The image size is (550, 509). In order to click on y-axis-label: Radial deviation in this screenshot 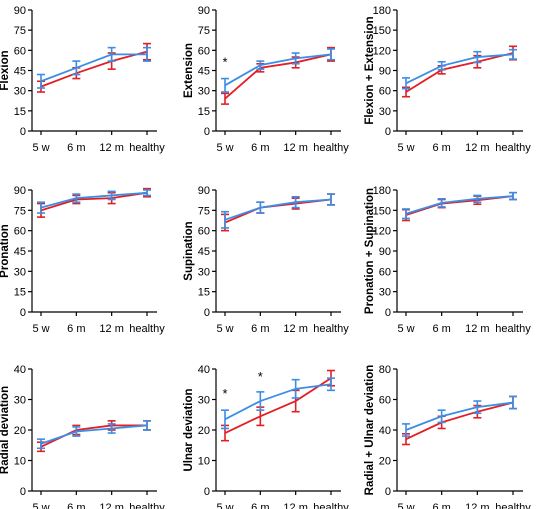, I will do `click(5, 430)`.